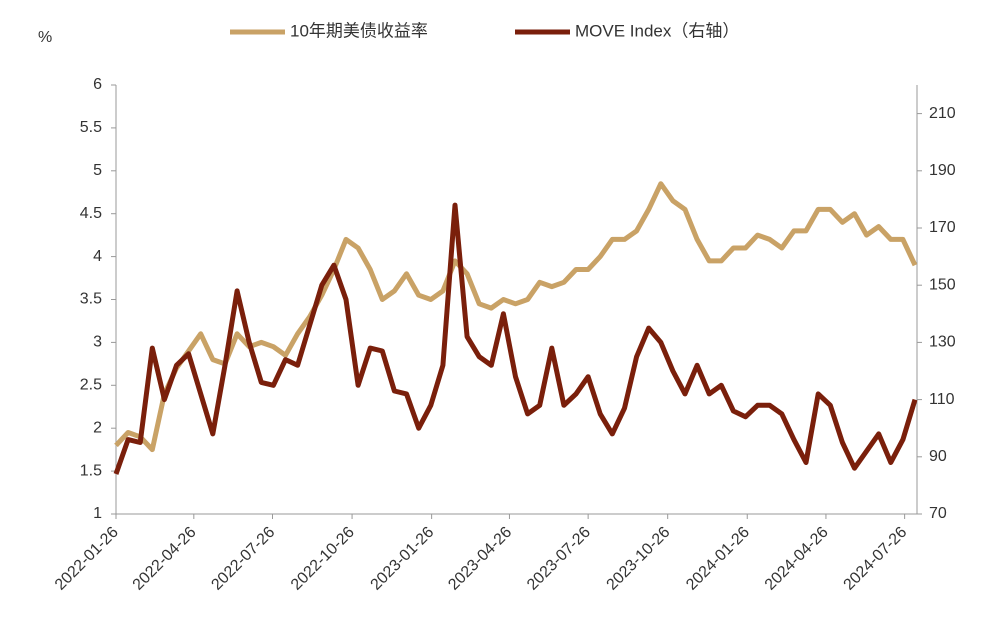 This screenshot has width=999, height=639. Describe the element at coordinates (718, 559) in the screenshot. I see `x-tick-label: 2024-01-26` at that location.